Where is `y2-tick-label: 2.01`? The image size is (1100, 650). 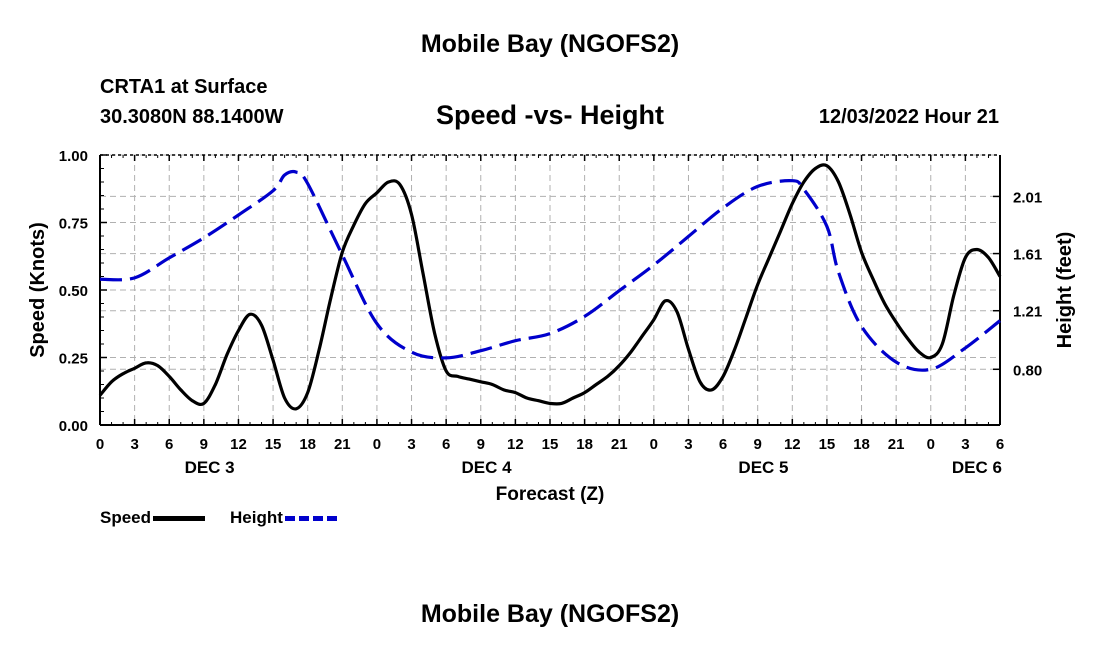
y2-tick-label: 2.01 is located at coordinates (1027, 197).